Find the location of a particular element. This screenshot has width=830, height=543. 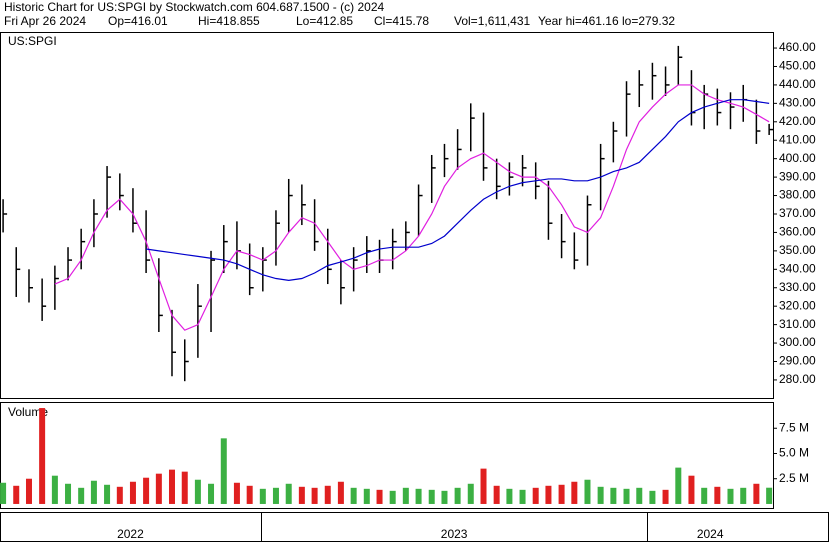

volume-label: Volume is located at coordinates (28, 412).